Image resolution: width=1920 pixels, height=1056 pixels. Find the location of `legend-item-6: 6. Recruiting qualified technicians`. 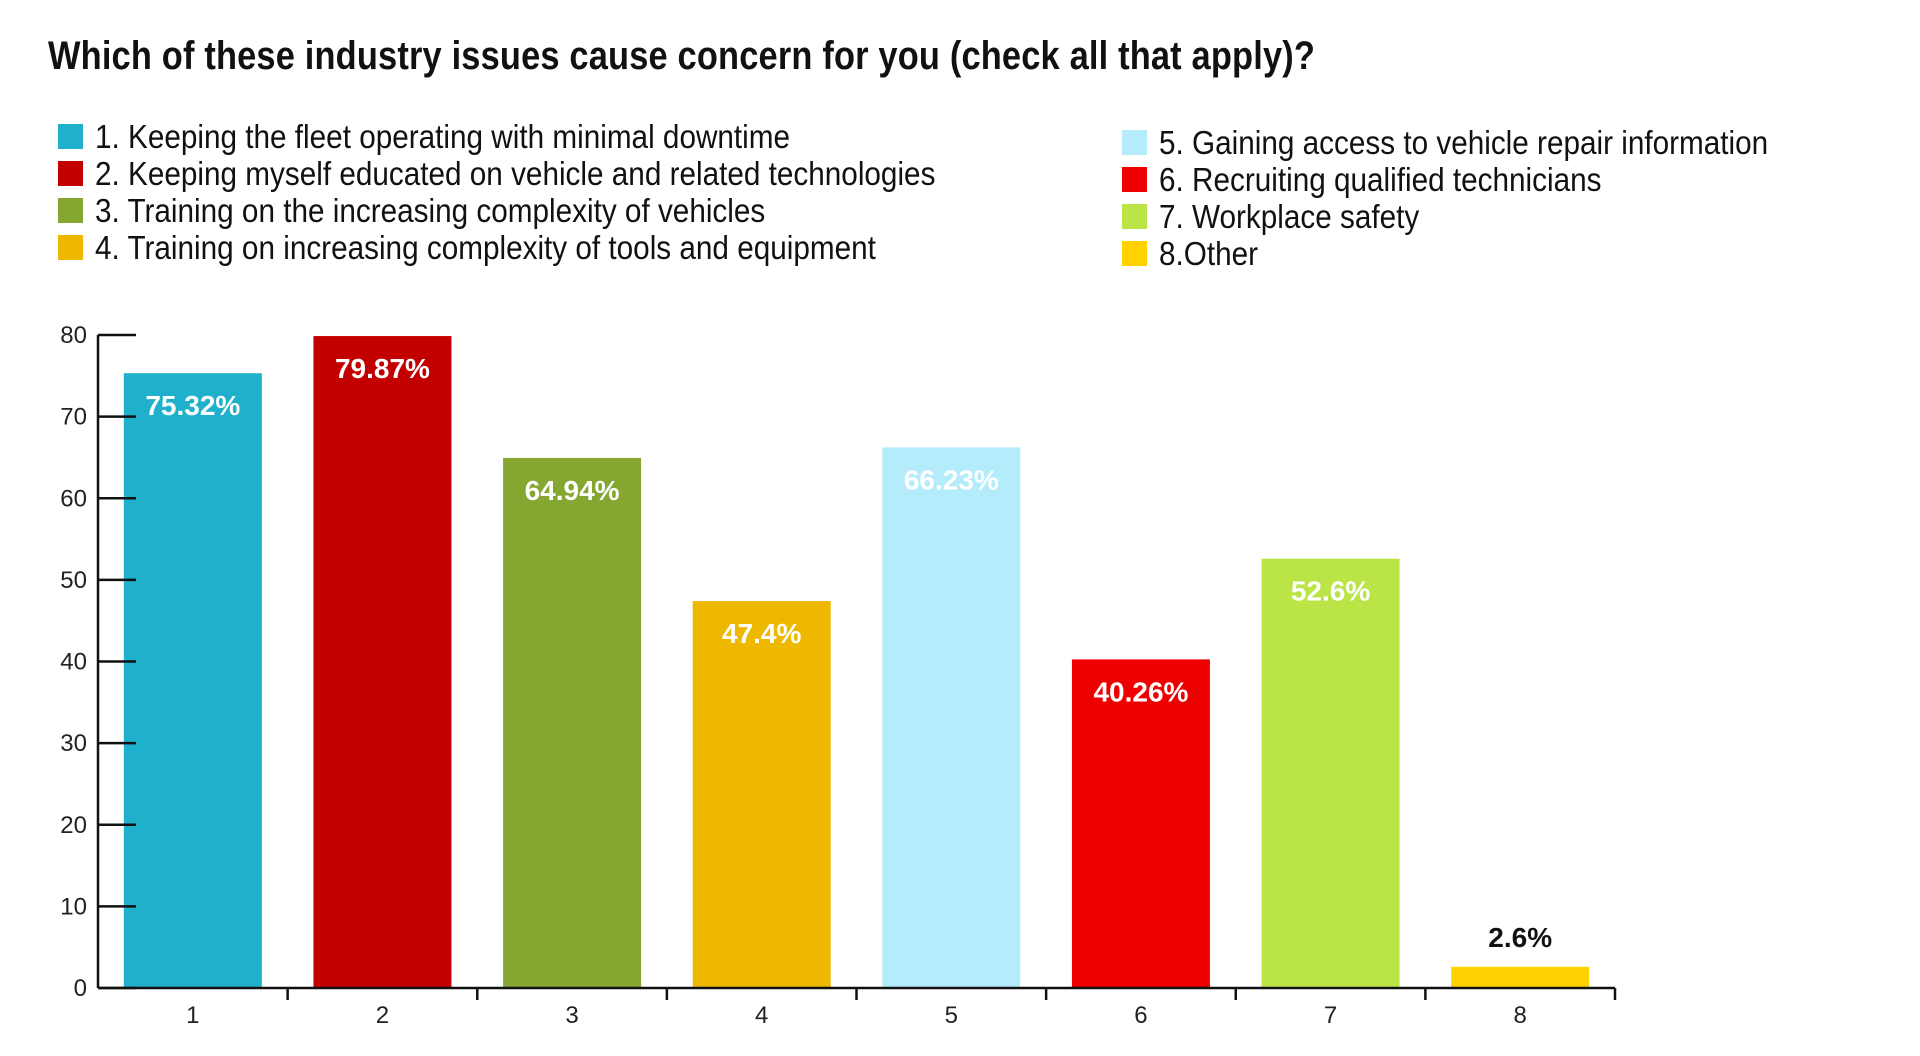

legend-item-6: 6. Recruiting qualified technicians is located at coordinates (1479, 179).